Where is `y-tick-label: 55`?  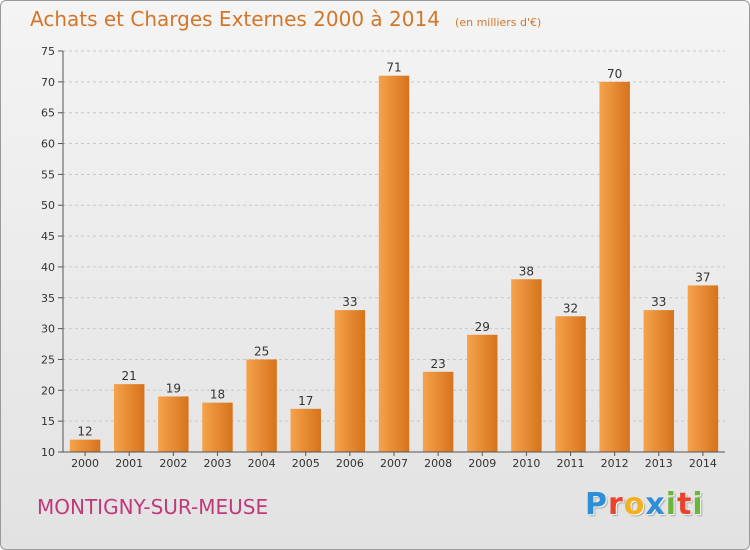
y-tick-label: 55 is located at coordinates (48, 174).